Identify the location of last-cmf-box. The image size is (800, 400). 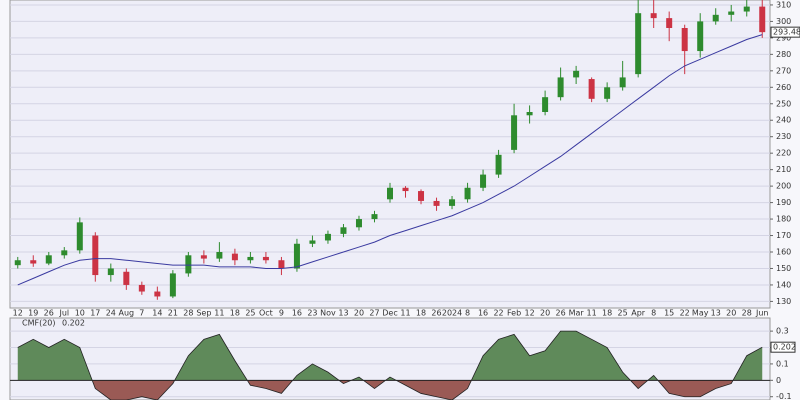
(783, 347).